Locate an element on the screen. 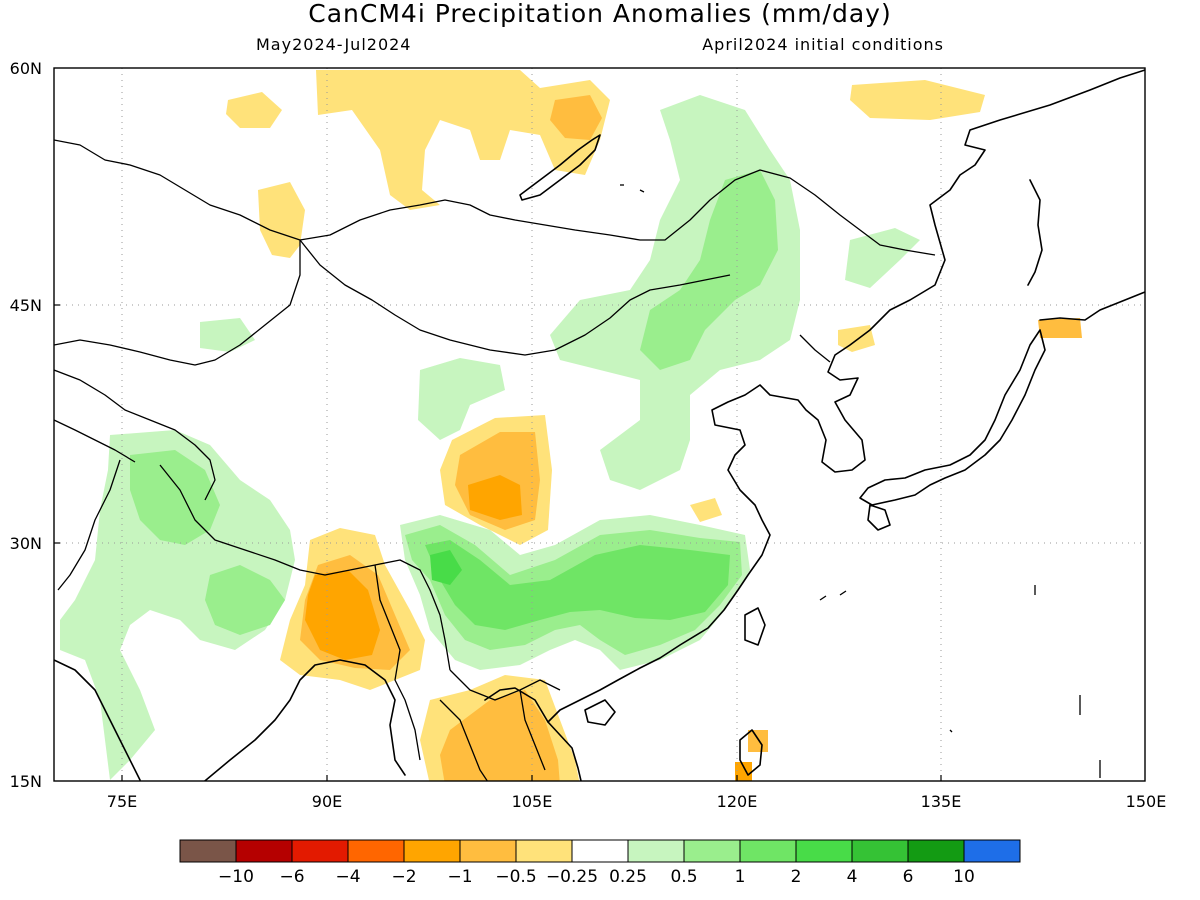  initial-conditions: April2024 initial conditions is located at coordinates (823, 44).